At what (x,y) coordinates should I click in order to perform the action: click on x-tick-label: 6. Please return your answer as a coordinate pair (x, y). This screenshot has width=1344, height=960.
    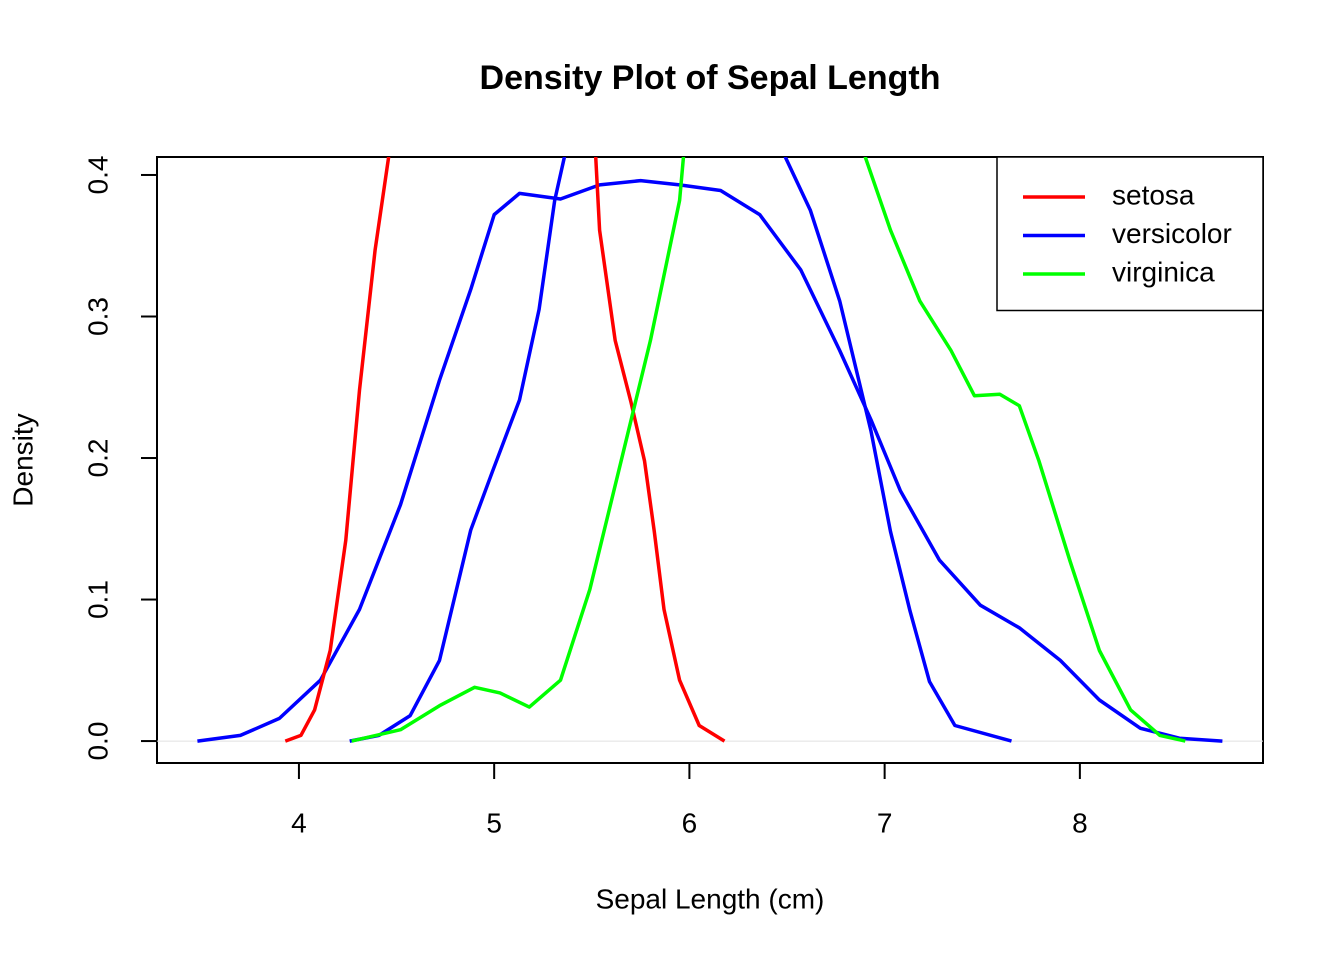
    Looking at the image, I should click on (690, 822).